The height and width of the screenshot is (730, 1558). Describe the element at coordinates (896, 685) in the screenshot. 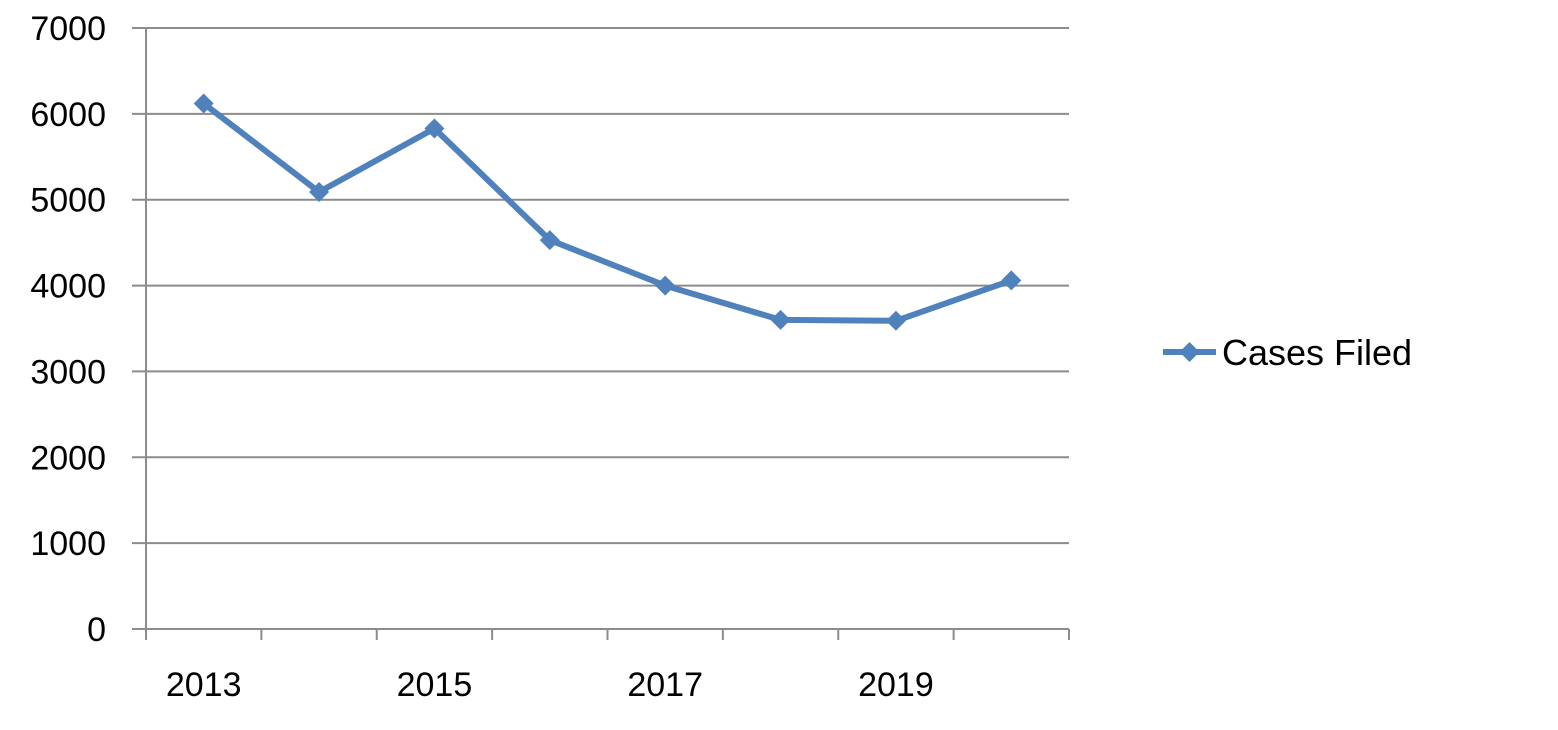

I see `x-tick-label: 2019` at that location.